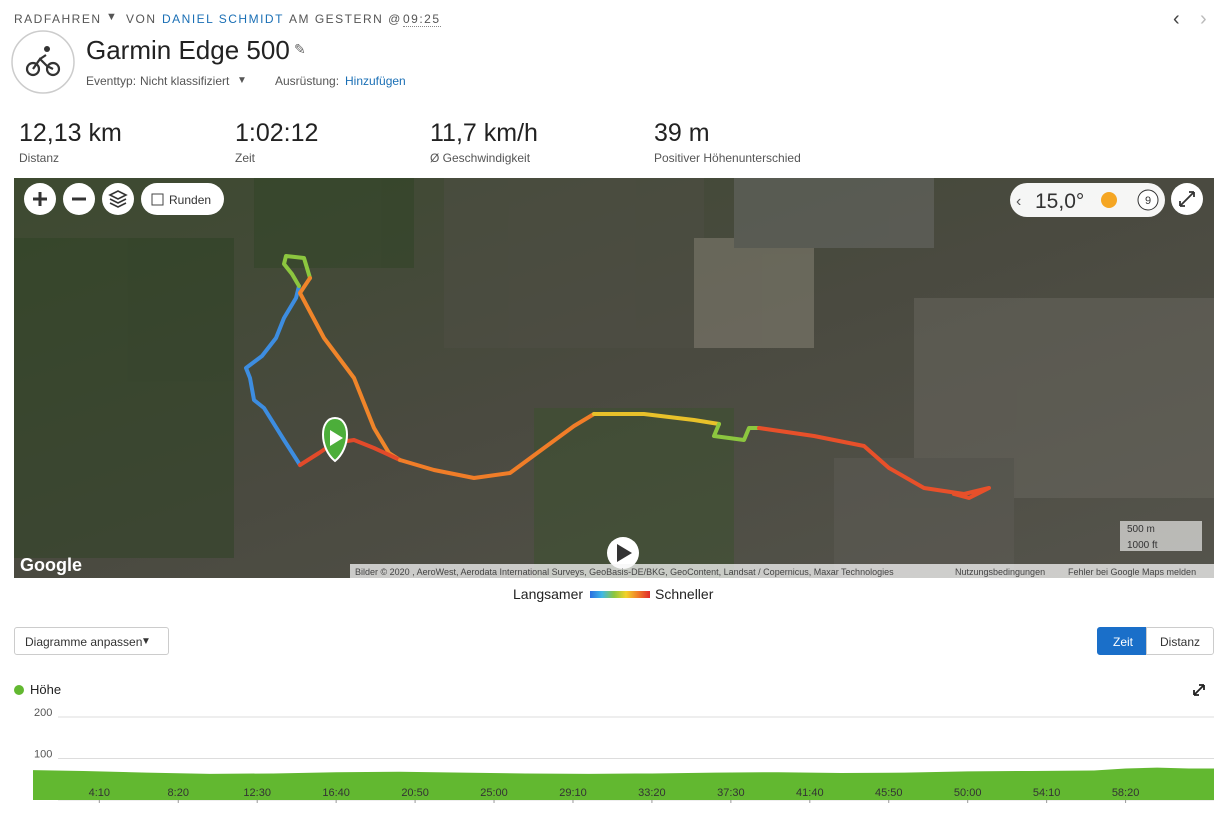 The height and width of the screenshot is (817, 1225). Describe the element at coordinates (99, 793) in the screenshot. I see `x-tick-label: 4:10` at that location.